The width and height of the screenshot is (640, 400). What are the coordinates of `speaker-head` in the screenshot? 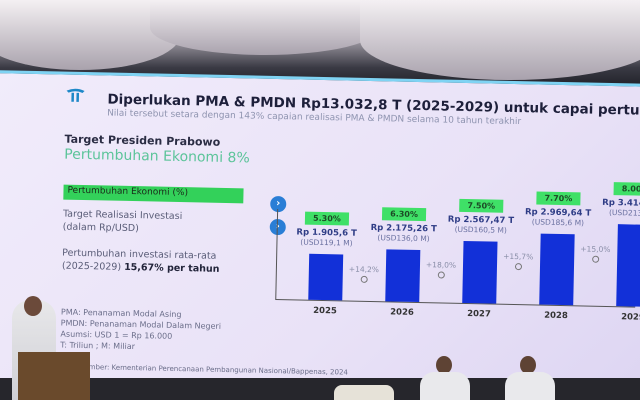 It's located at (33, 306).